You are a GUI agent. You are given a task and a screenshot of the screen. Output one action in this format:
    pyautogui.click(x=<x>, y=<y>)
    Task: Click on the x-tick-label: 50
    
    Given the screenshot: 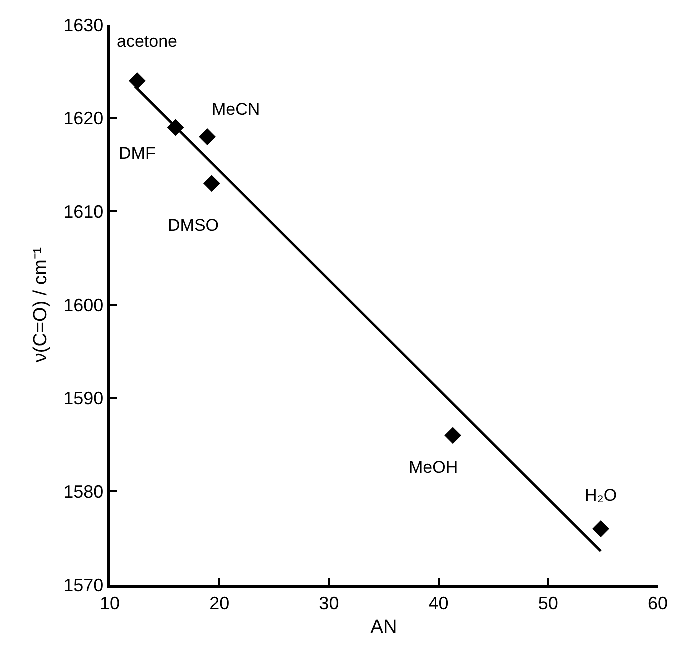 What is the action you would take?
    pyautogui.click(x=548, y=603)
    